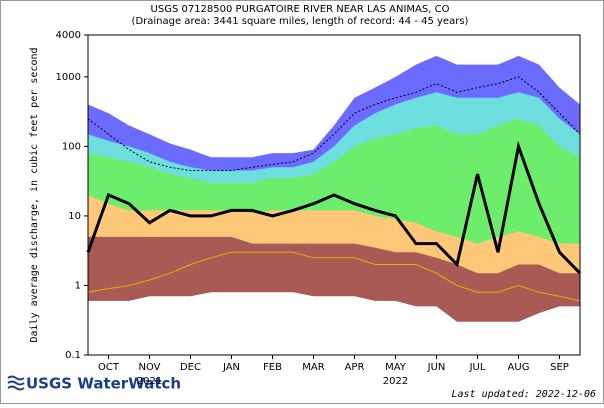 The height and width of the screenshot is (408, 604). I want to click on x-tick-label: NOV, so click(149, 367).